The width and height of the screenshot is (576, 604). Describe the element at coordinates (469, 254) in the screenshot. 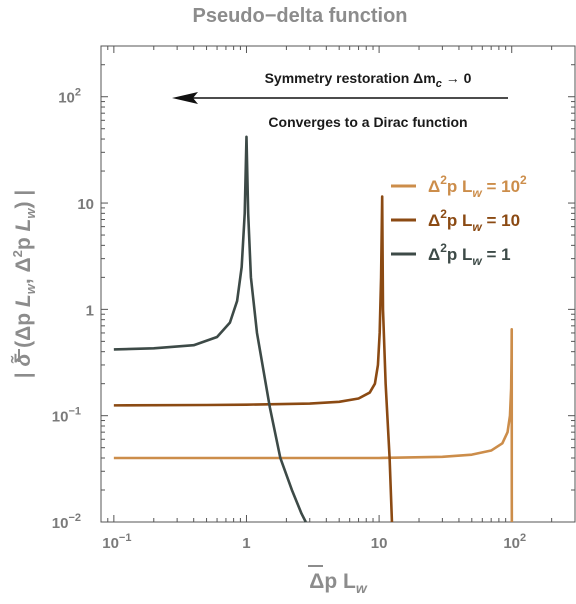

I see `legend-label: Δ2p Lw = 1` at that location.